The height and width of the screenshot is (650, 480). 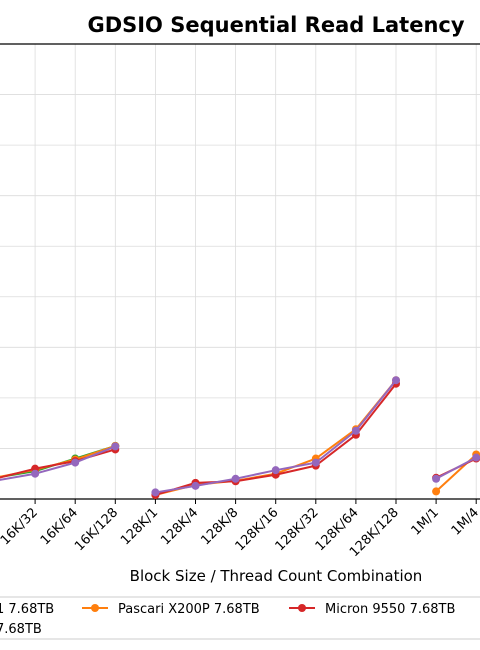 What do you see at coordinates (464, 521) in the screenshot?
I see `x-tick-label: 1M/4` at bounding box center [464, 521].